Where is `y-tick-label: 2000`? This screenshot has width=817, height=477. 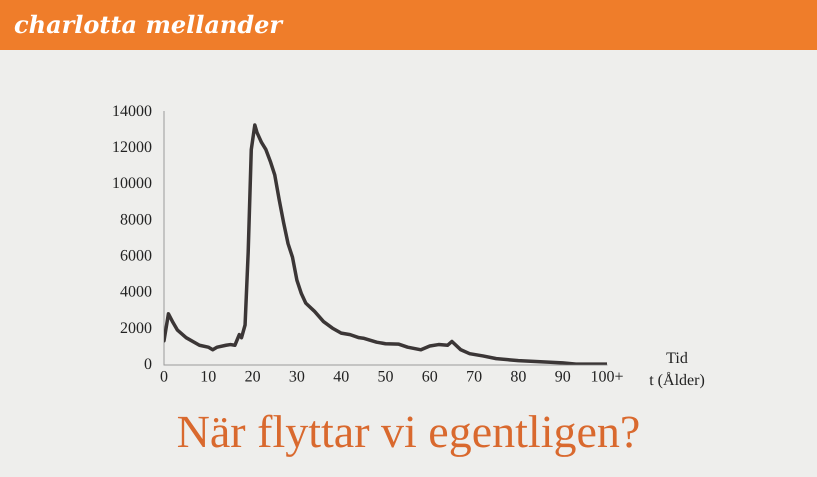 y-tick-label: 2000 is located at coordinates (136, 328).